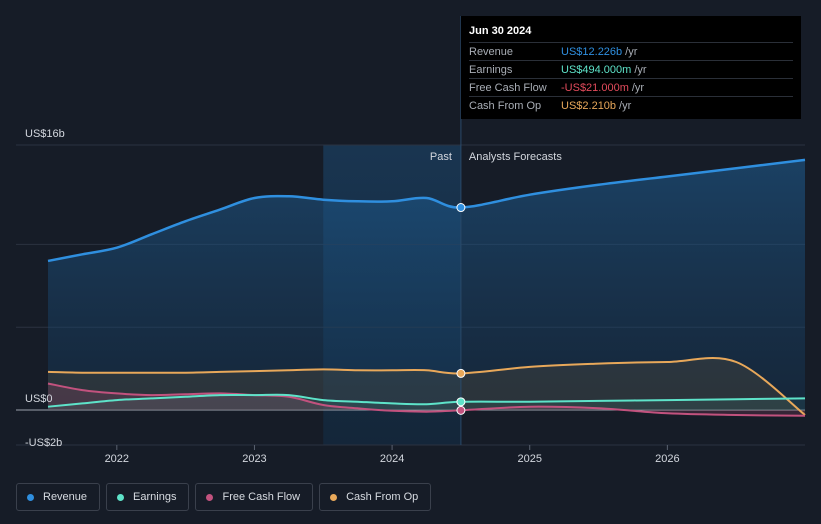 Image resolution: width=821 pixels, height=524 pixels. I want to click on x-tick-label: 2023, so click(254, 459).